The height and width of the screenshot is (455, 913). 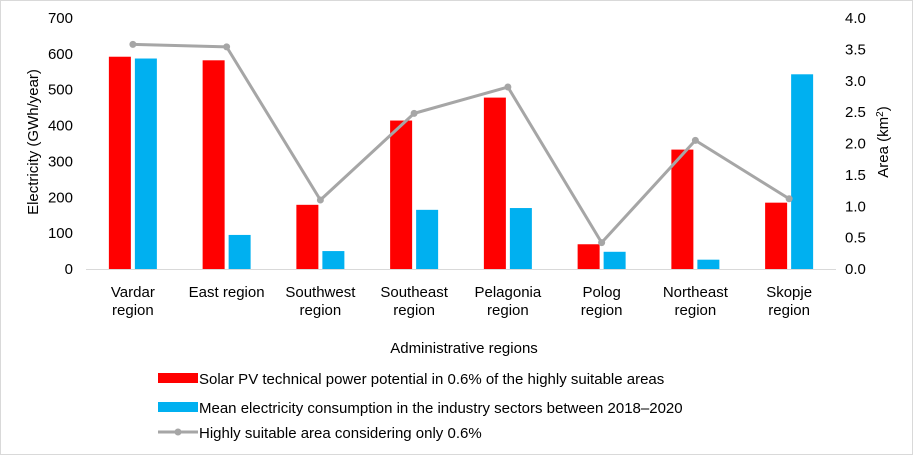 I want to click on y2-axis-title-superscript: 2, so click(x=880, y=114).